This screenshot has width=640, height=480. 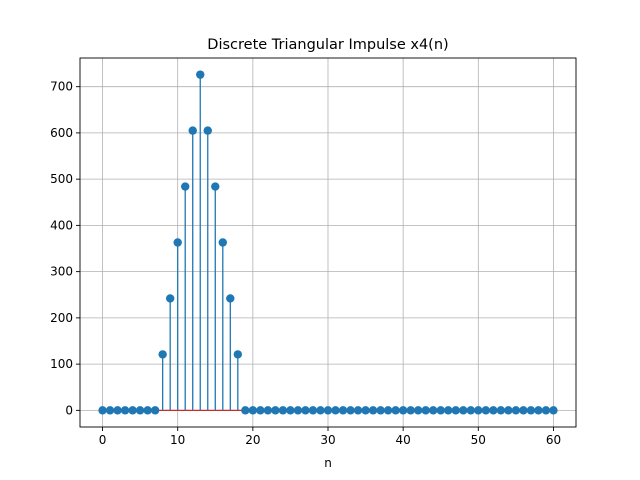 I want to click on x-axis-label: n, so click(x=328, y=463).